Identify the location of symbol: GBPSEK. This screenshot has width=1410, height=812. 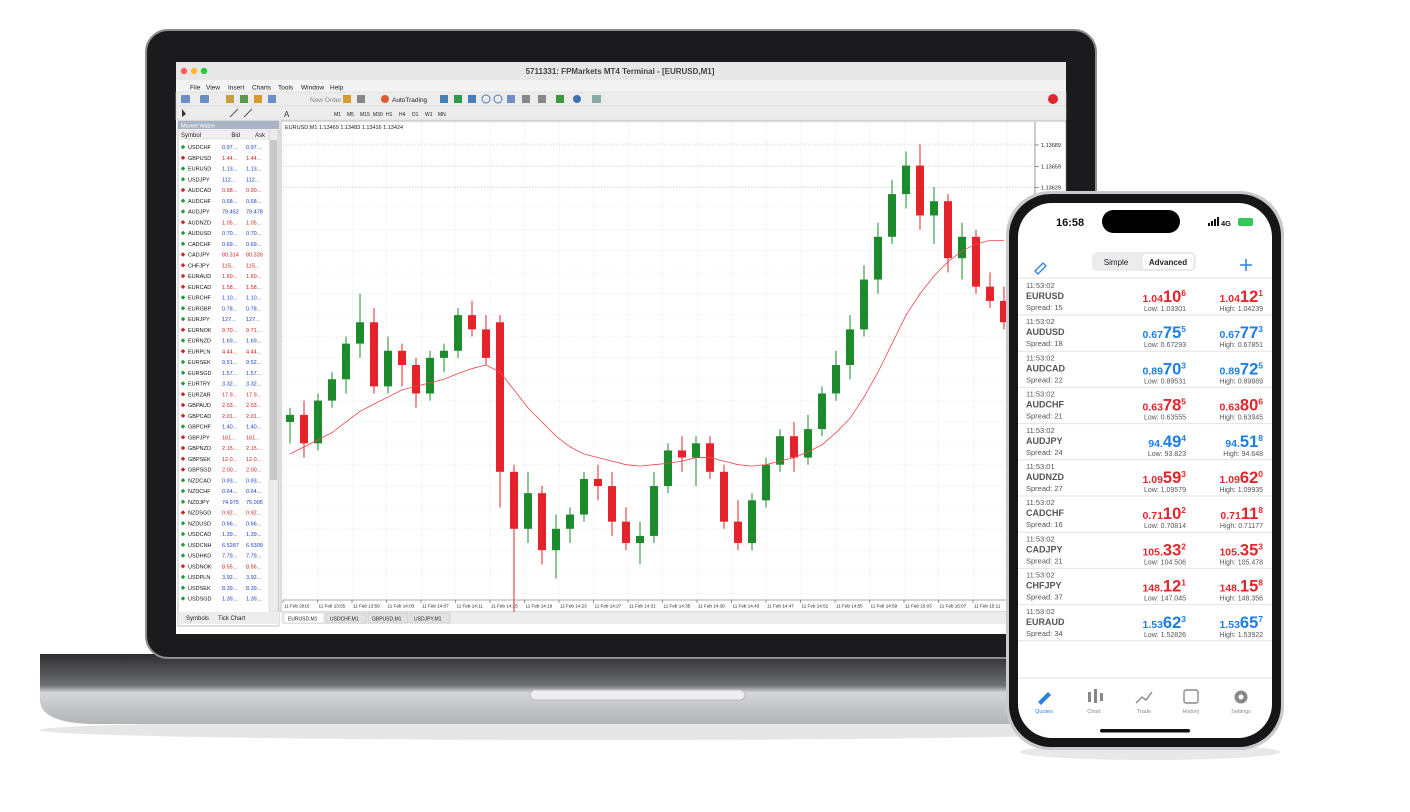
(199, 460).